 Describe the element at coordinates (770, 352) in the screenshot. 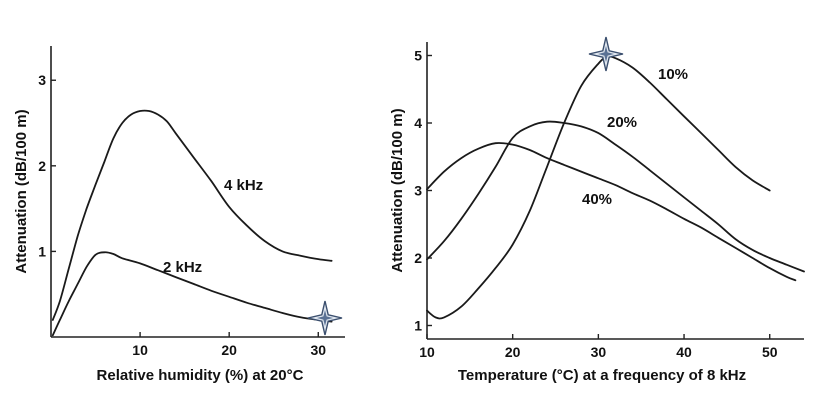

I see `x-tick-label: 50` at that location.